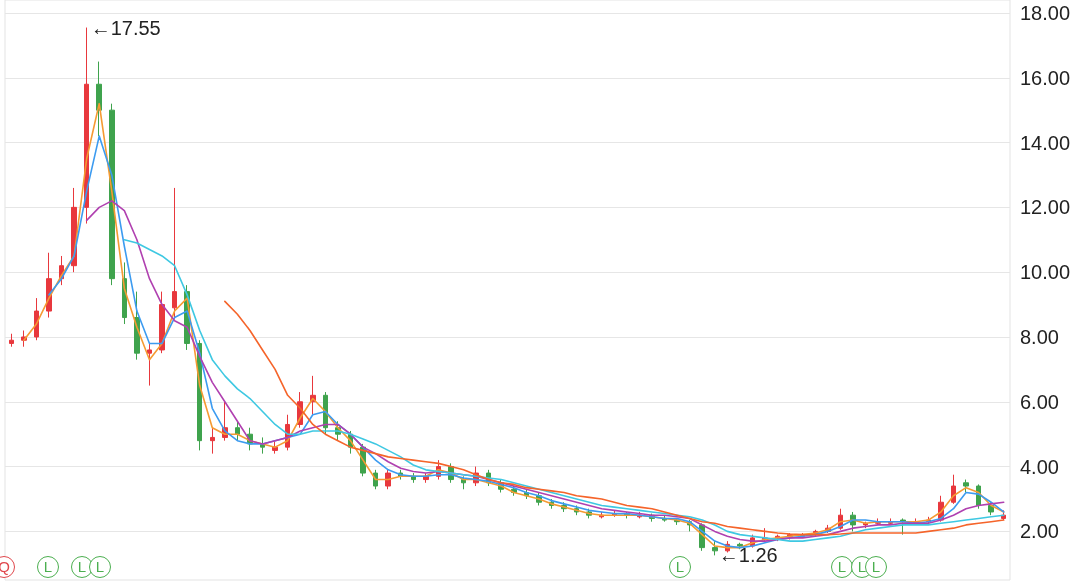 The width and height of the screenshot is (1080, 583). What do you see at coordinates (1045, 12) in the screenshot?
I see `y-tick-label: 18.00` at bounding box center [1045, 12].